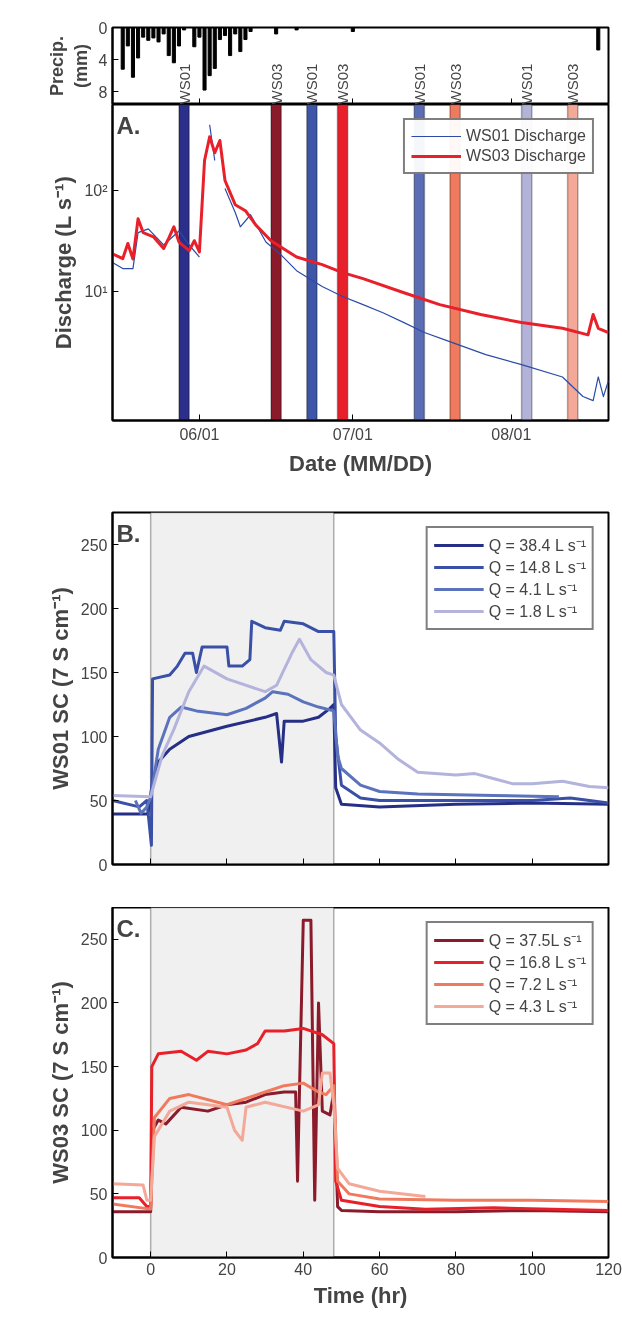 This screenshot has width=622, height=1322. I want to click on x-axis-title: Time (hr), so click(360, 1295).